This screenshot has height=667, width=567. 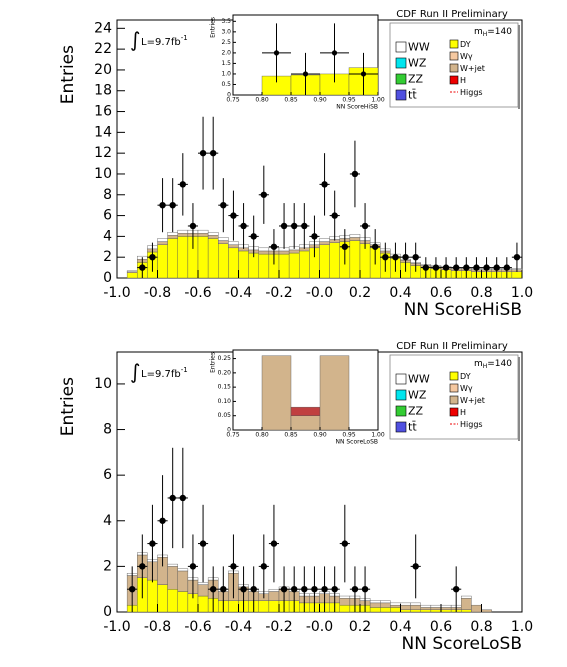 What do you see at coordinates (135, 40) in the screenshot?
I see `integral-sign: ∫` at bounding box center [135, 40].